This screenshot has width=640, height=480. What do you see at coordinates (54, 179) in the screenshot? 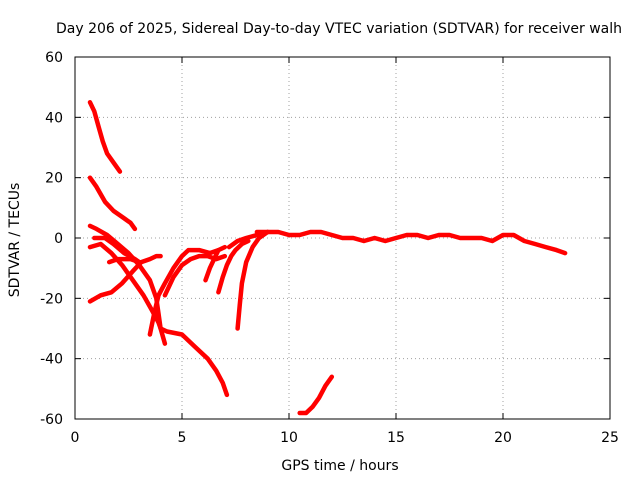
I see `y-tick-label: 20` at bounding box center [54, 179].